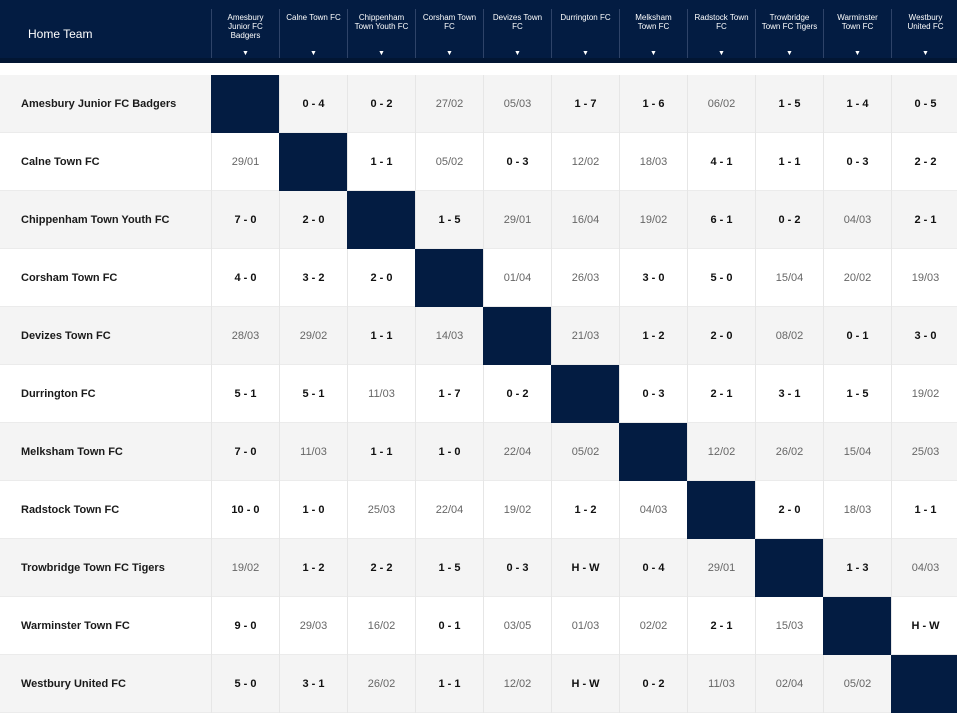 The height and width of the screenshot is (720, 957). What do you see at coordinates (585, 278) in the screenshot?
I see `fixture-date-cell: 26/03` at bounding box center [585, 278].